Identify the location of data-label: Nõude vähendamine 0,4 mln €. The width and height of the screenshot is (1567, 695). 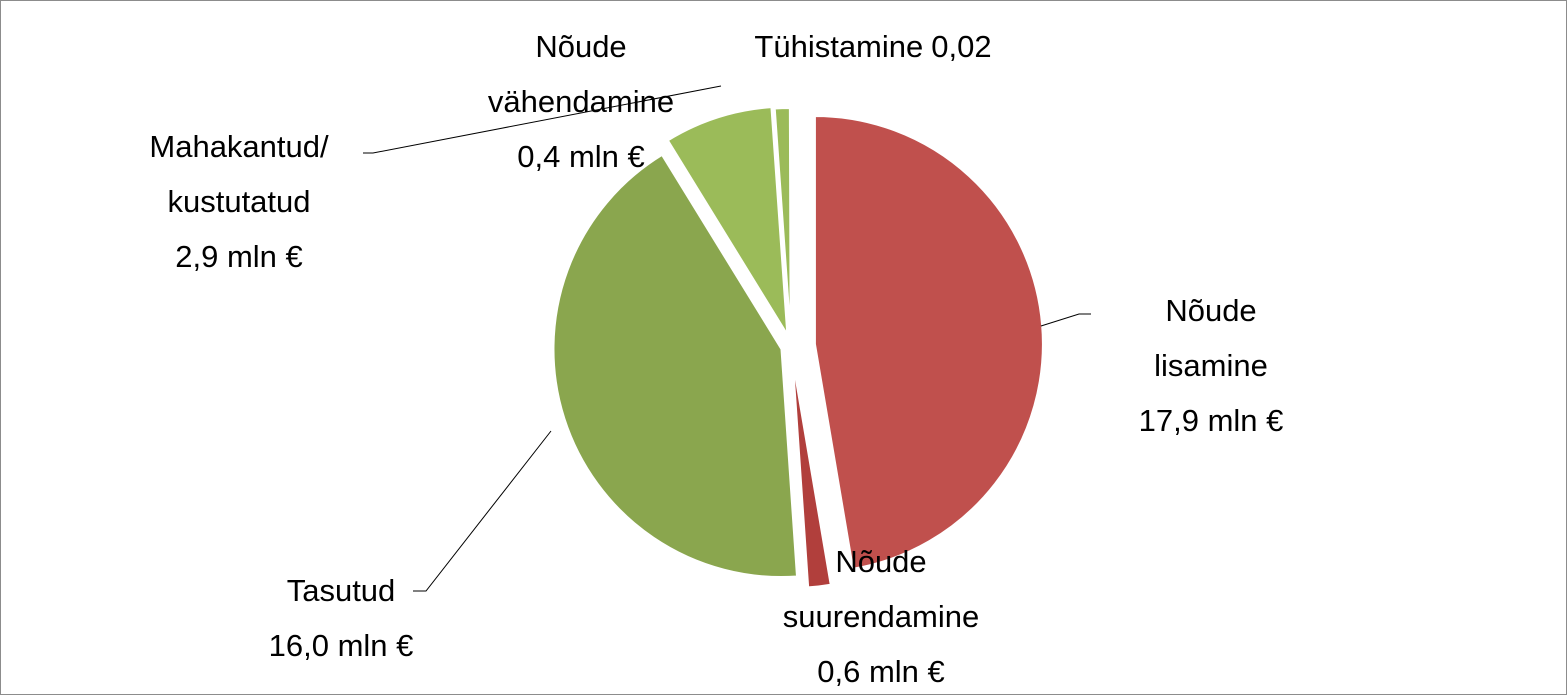
(581, 101).